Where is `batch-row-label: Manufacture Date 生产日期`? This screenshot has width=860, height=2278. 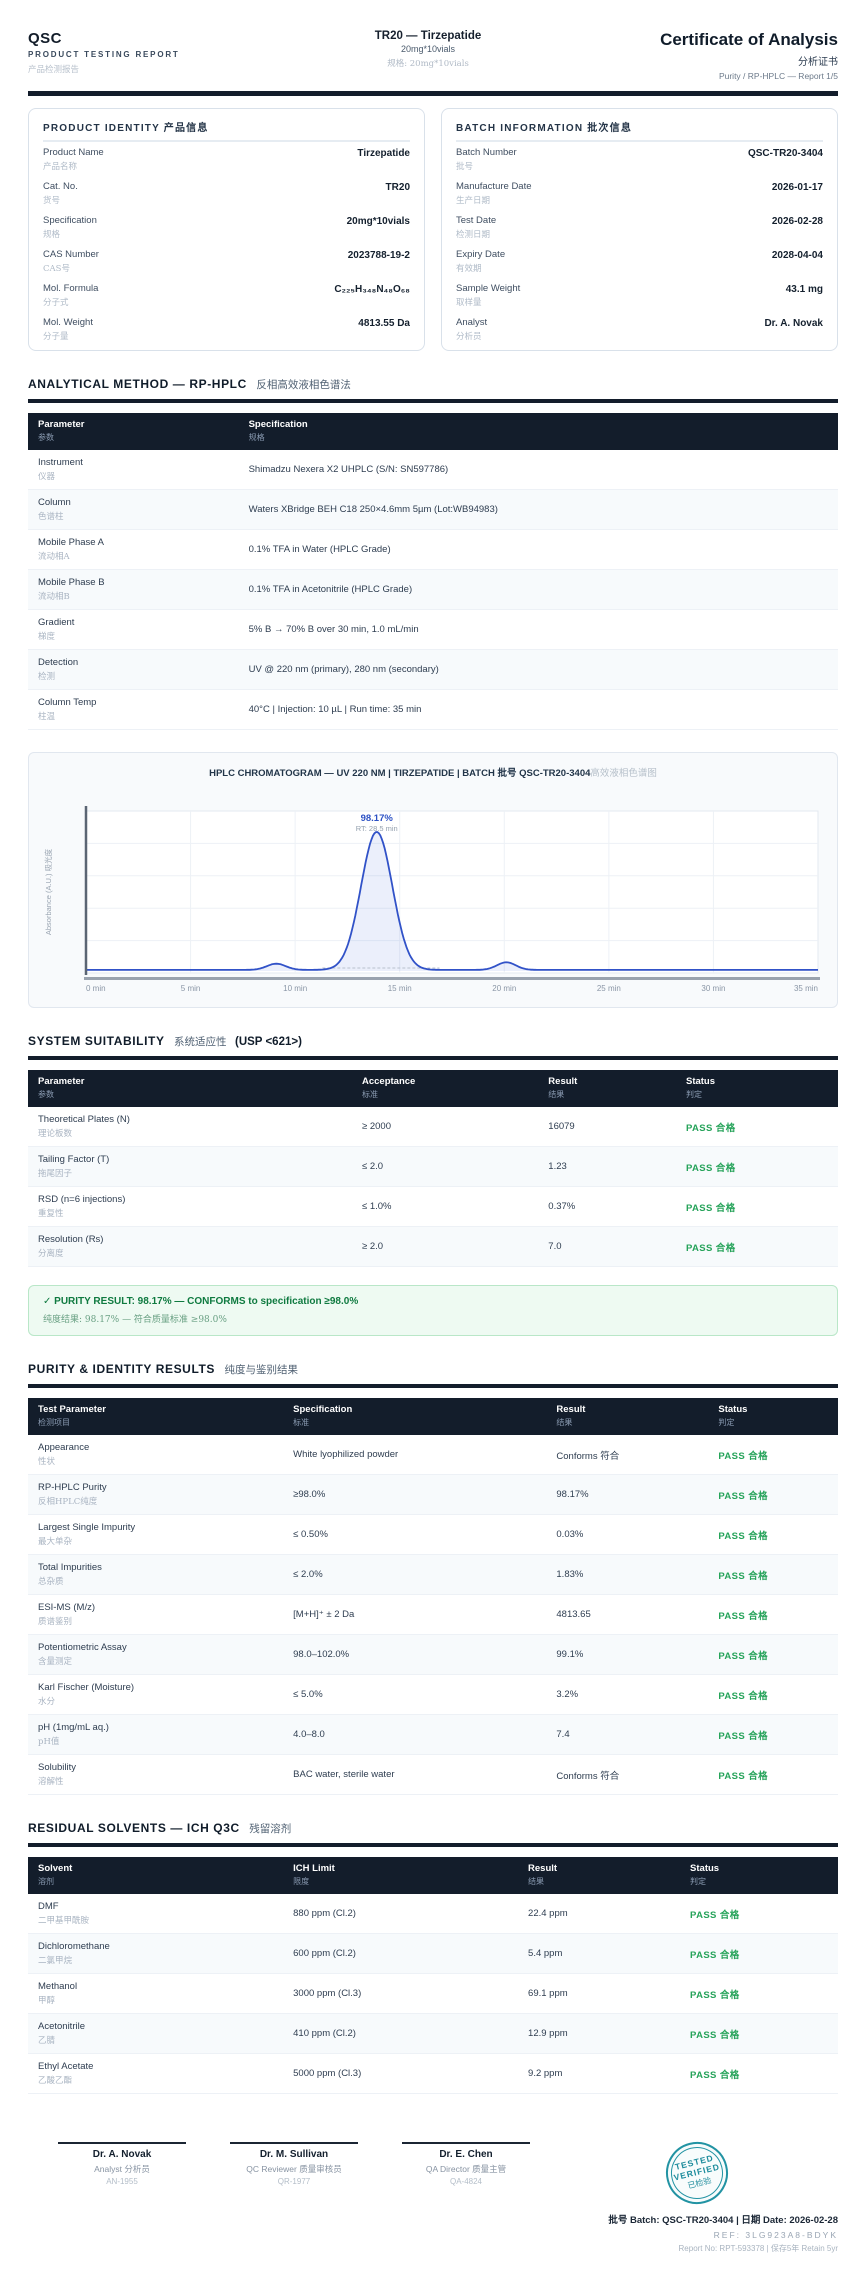
batch-row-label: Manufacture Date 生产日期 is located at coordinates (494, 193).